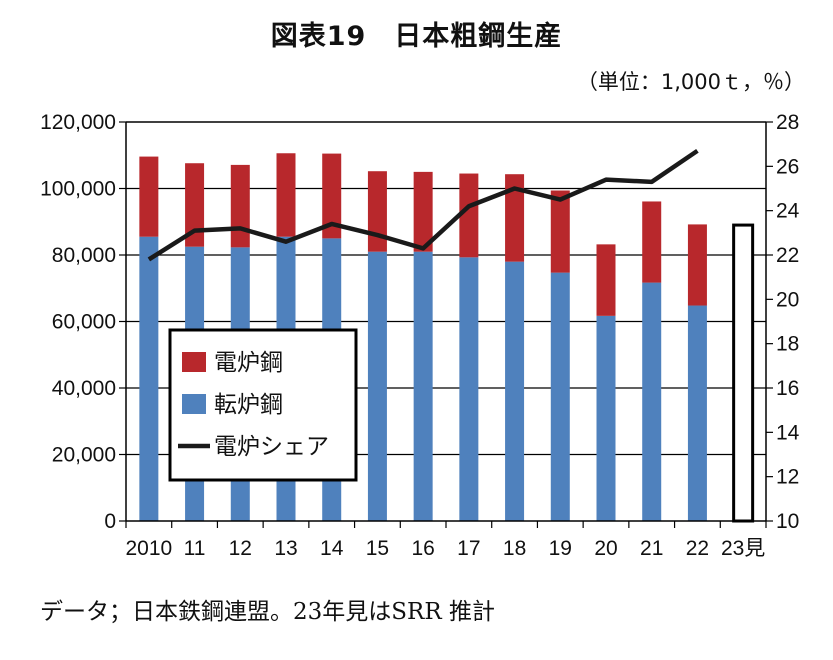  Describe the element at coordinates (788, 432) in the screenshot. I see `right-tick-label: 14` at that location.